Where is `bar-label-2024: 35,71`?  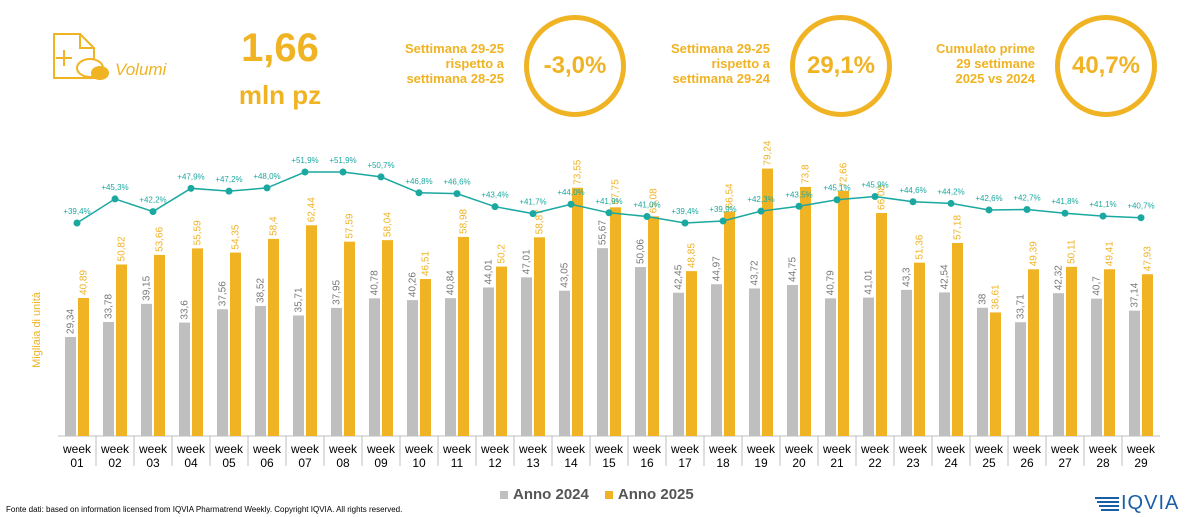
bar-label-2024: 35,71 is located at coordinates (299, 299).